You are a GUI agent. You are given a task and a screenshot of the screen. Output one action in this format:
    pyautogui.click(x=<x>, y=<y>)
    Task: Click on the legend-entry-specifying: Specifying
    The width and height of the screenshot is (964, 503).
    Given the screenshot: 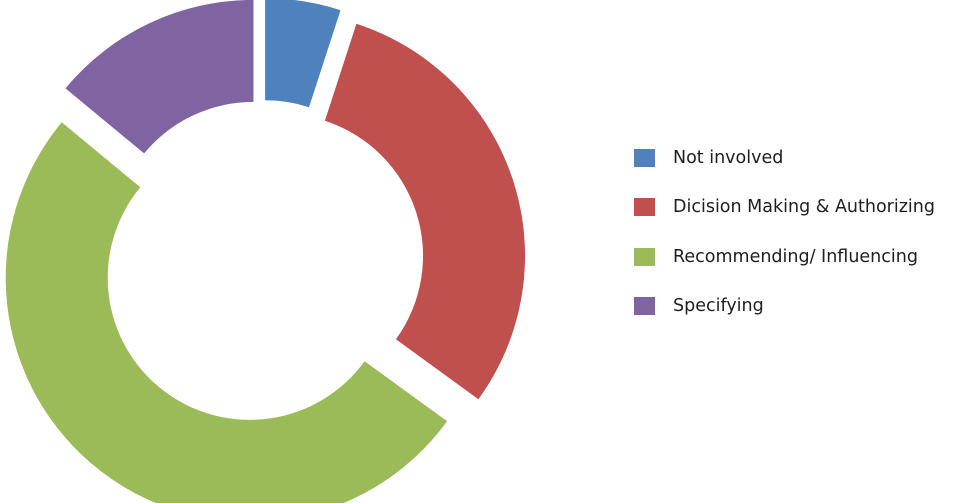 What is the action you would take?
    pyautogui.click(x=794, y=306)
    